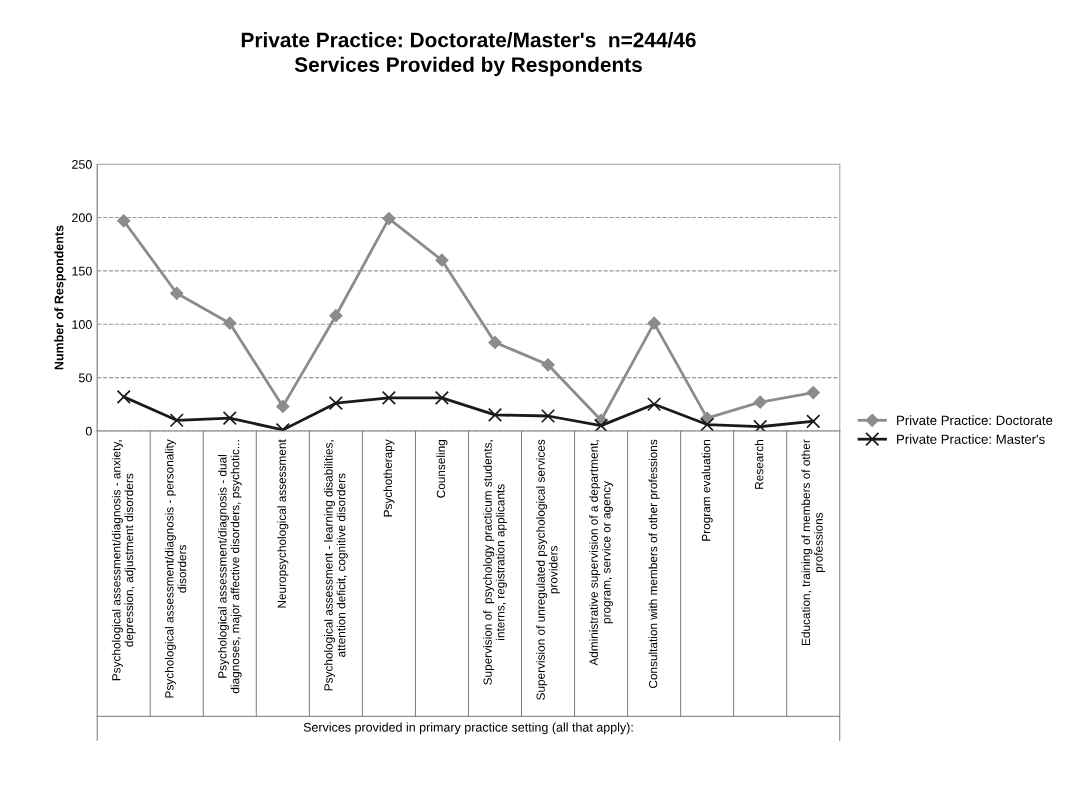 Image resolution: width=1092 pixels, height=801 pixels. What do you see at coordinates (123, 560) in the screenshot?
I see `x-tick-label: Psychological assessment/diagnosis - anxiety, depression, adjustment disorders` at bounding box center [123, 560].